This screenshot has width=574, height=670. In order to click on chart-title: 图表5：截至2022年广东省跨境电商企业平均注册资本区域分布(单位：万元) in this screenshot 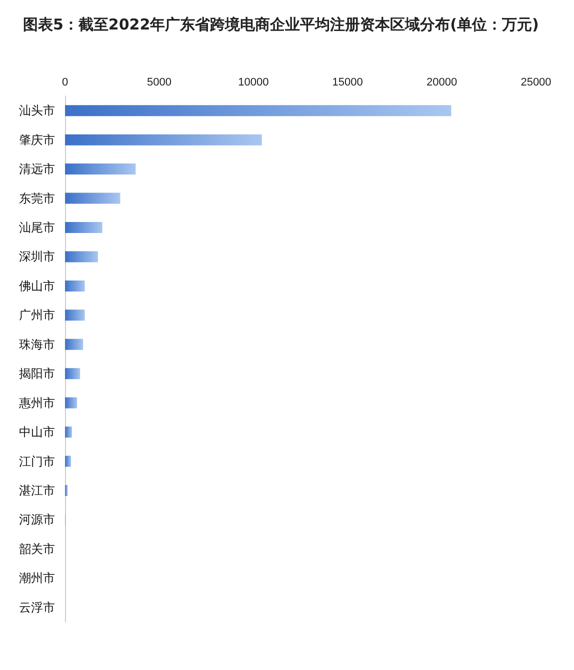, I will do `click(281, 25)`.